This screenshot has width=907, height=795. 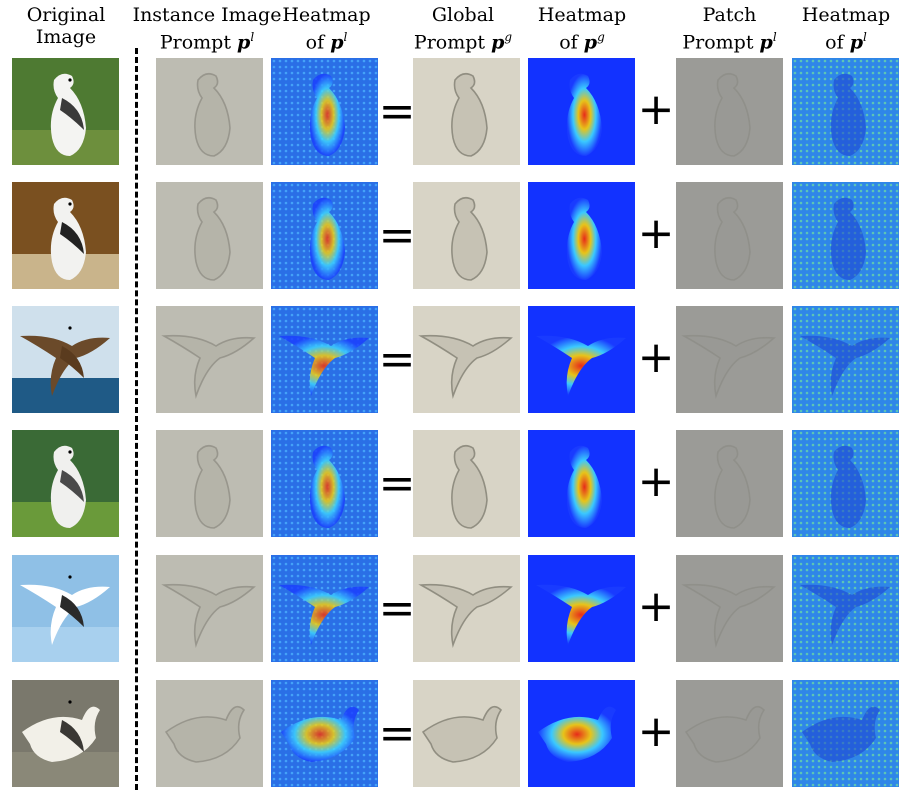 I want to click on header-heatmap-global: Heatmap of pg, so click(x=582, y=28).